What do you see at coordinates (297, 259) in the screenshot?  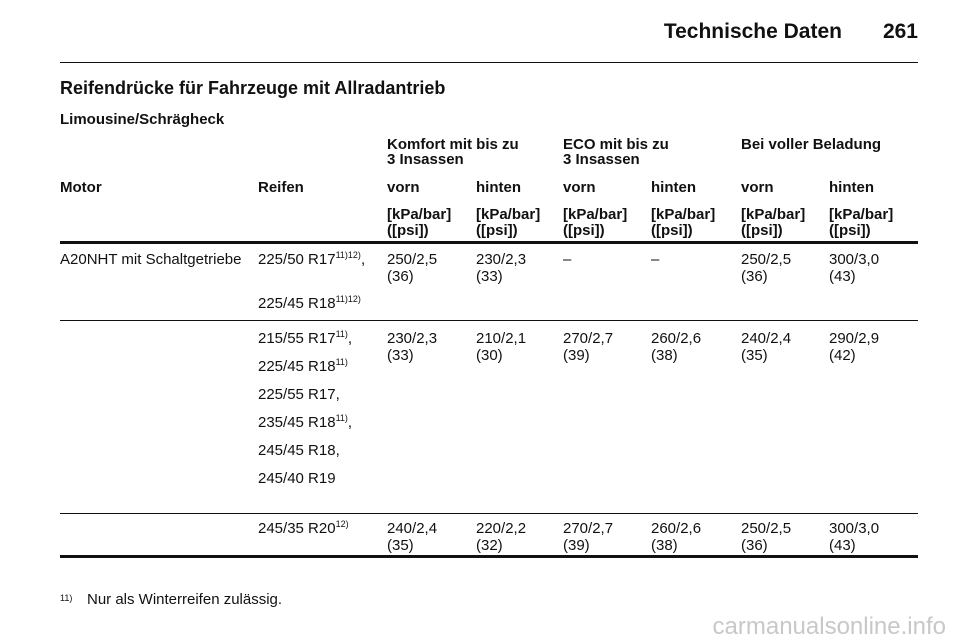 I see `tire-size: 225/50 R17` at bounding box center [297, 259].